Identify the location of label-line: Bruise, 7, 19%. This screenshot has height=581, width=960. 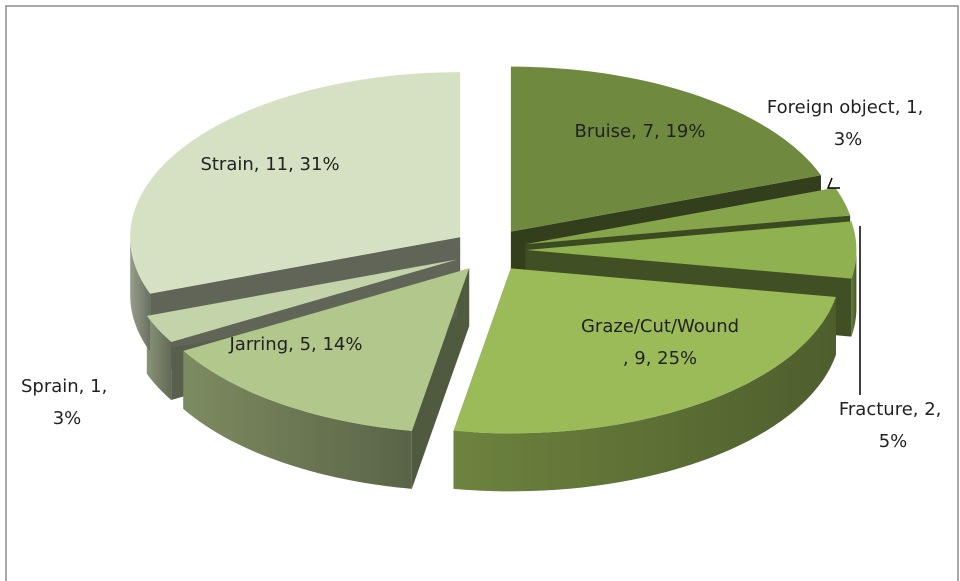
(640, 131).